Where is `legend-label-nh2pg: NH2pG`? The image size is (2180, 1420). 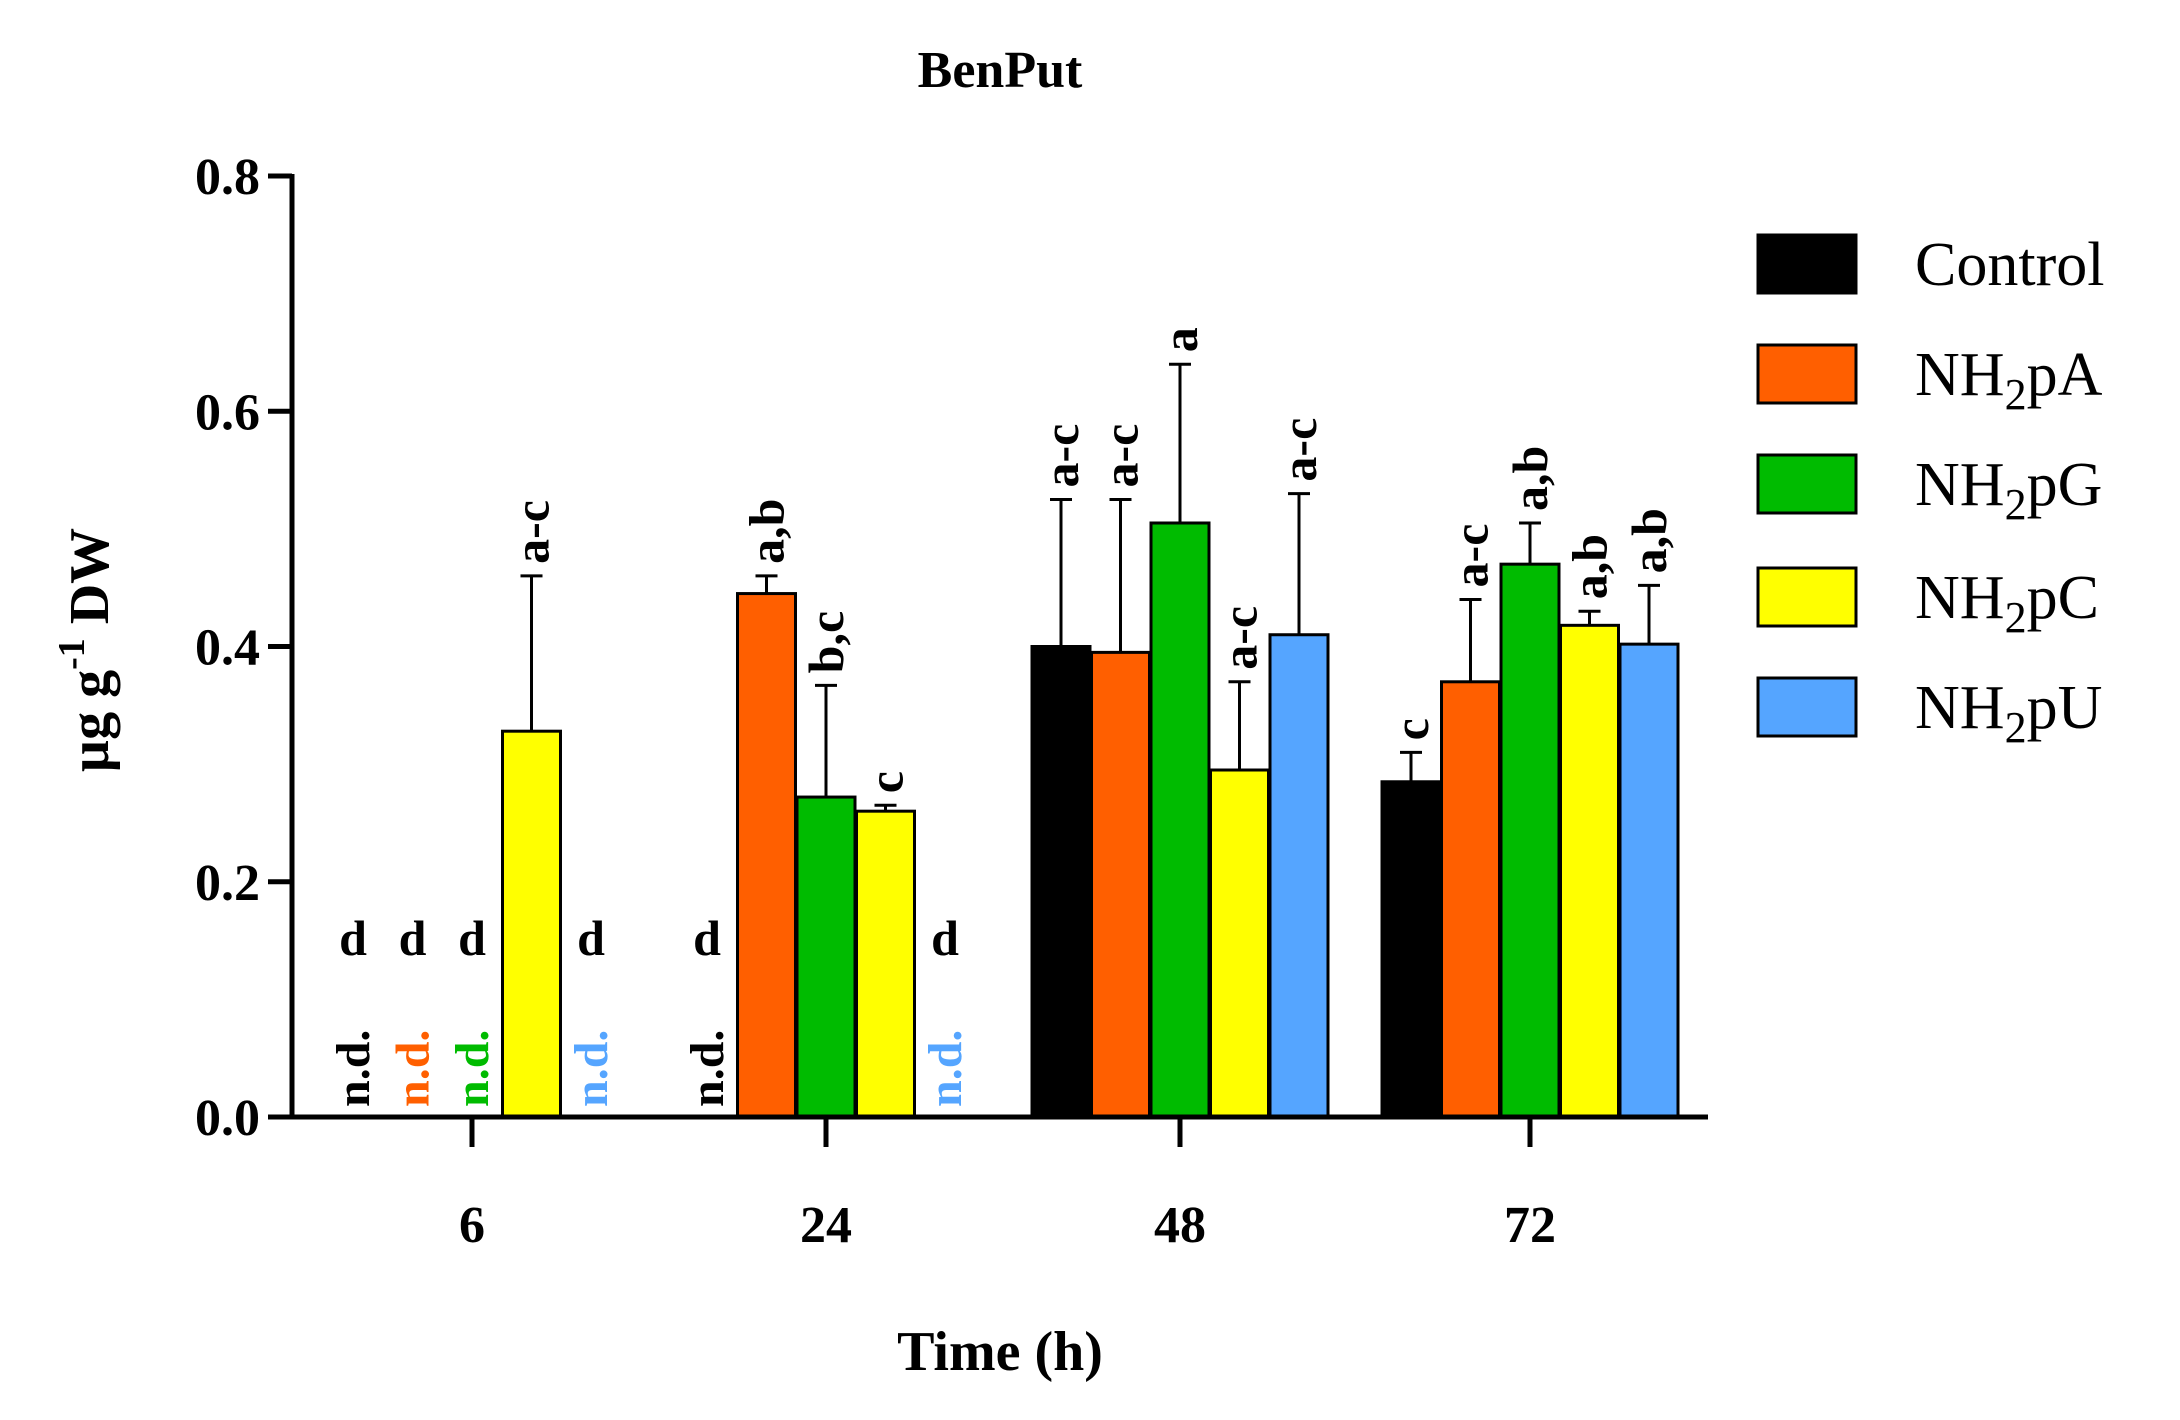
legend-label-nh2pg: NH2pG is located at coordinates (2008, 490).